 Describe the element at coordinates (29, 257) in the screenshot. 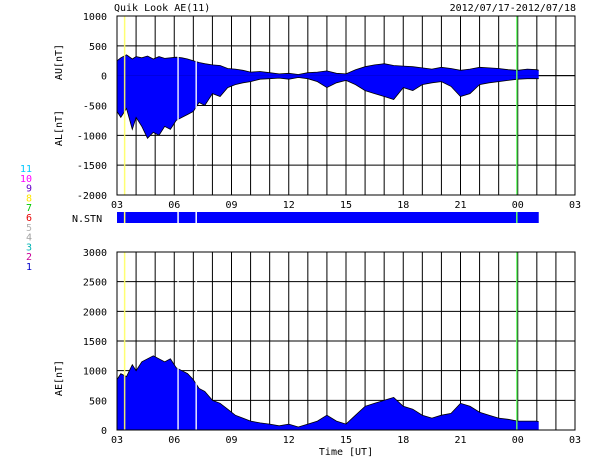

I see `legend-station-2: 2` at that location.